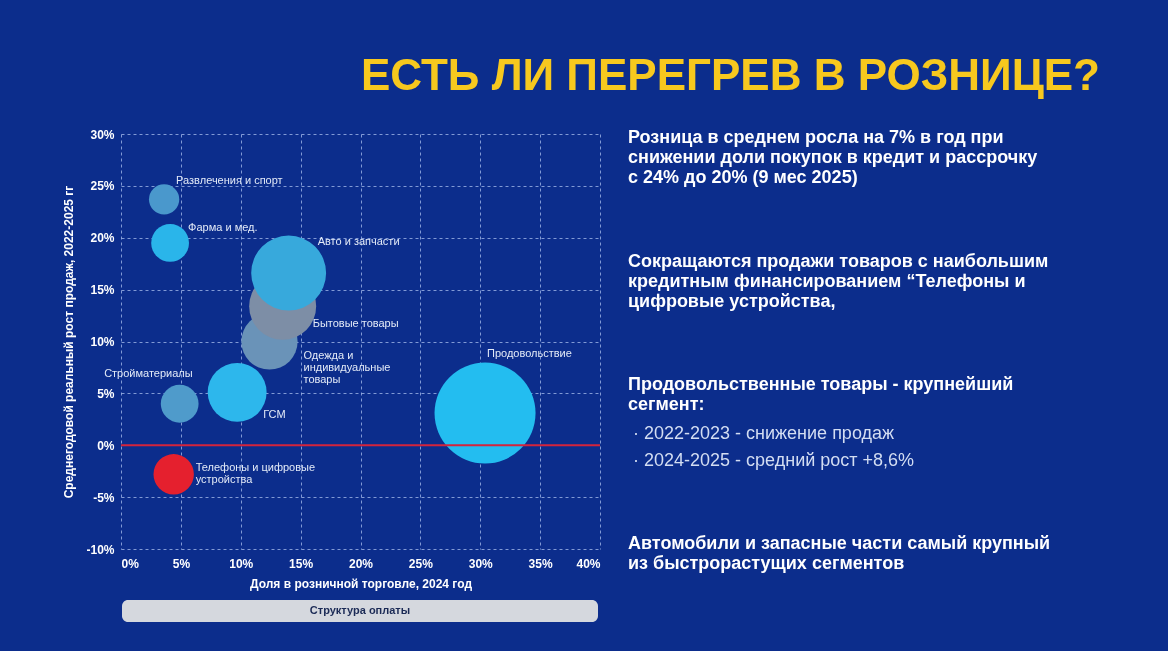  What do you see at coordinates (148, 372) in the screenshot?
I see `series-label: Стройматериалы` at bounding box center [148, 372].